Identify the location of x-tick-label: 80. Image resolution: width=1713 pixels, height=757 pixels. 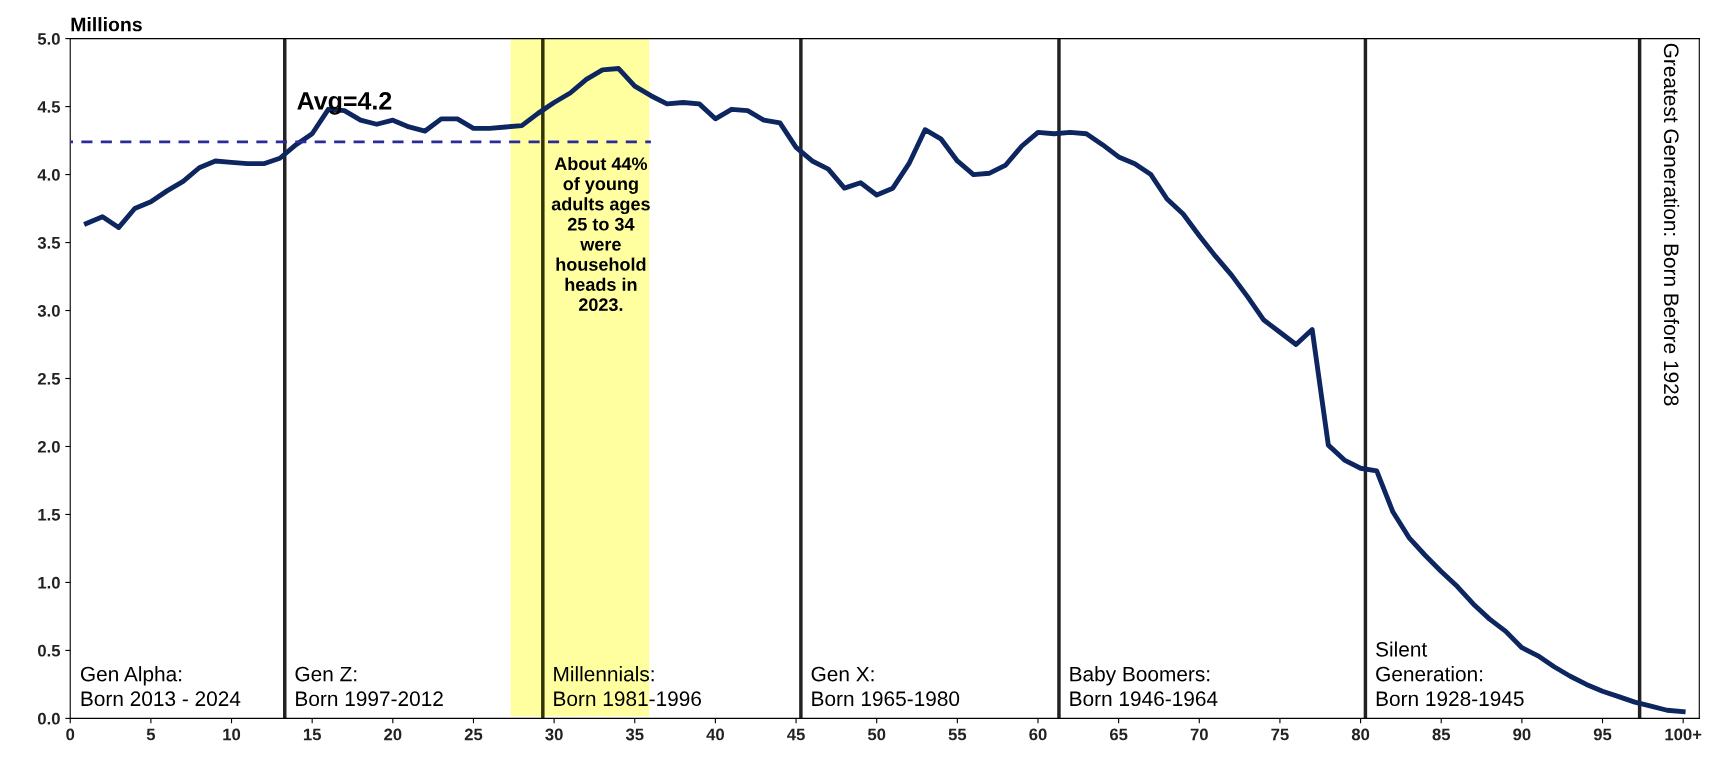
(1360, 734).